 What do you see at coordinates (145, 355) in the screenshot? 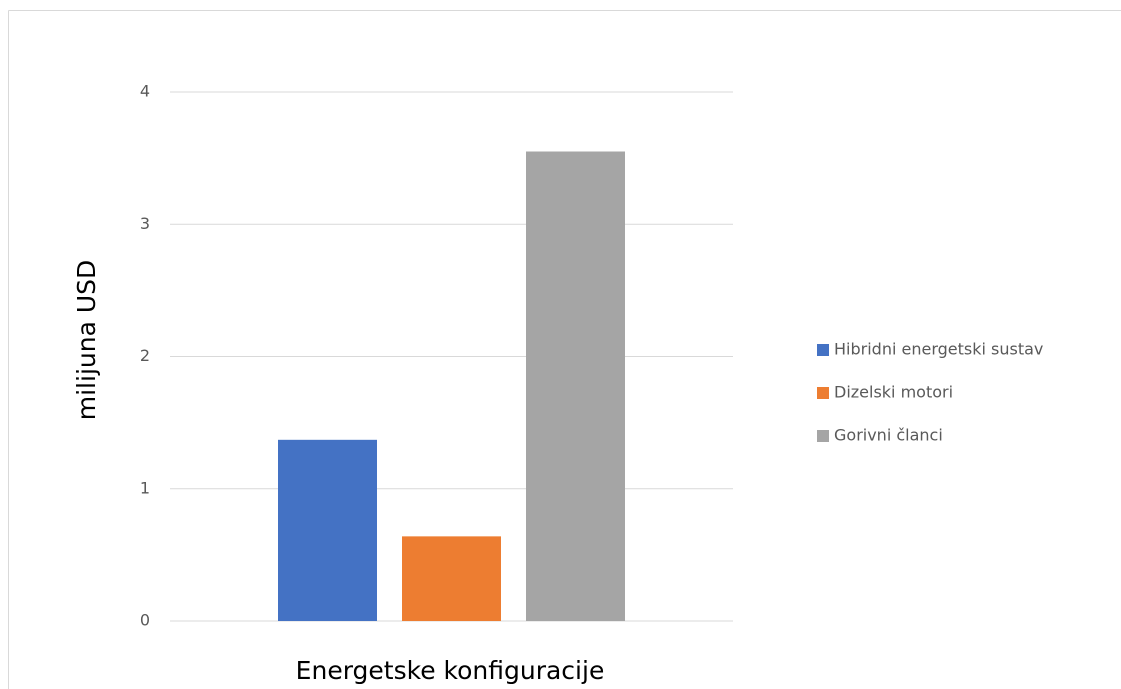
I see `y-tick-label: 2` at bounding box center [145, 355].